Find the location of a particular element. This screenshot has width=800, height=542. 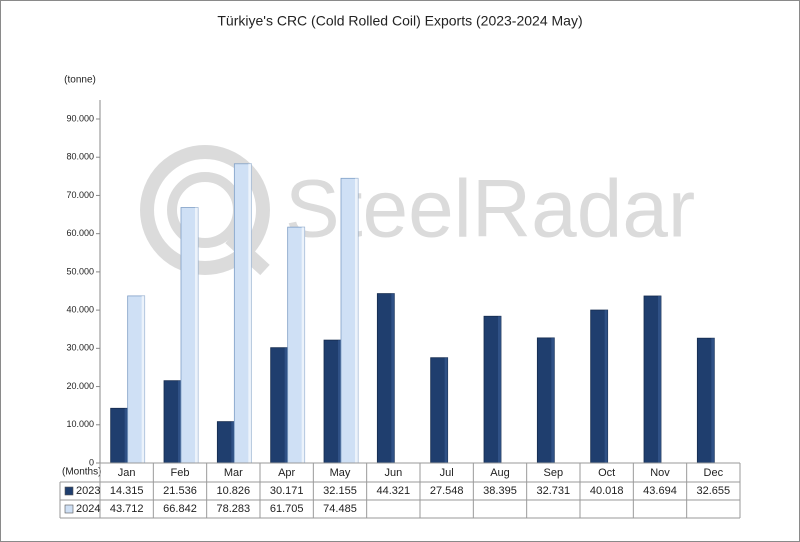

x-tick-label: Jun is located at coordinates (393, 473).